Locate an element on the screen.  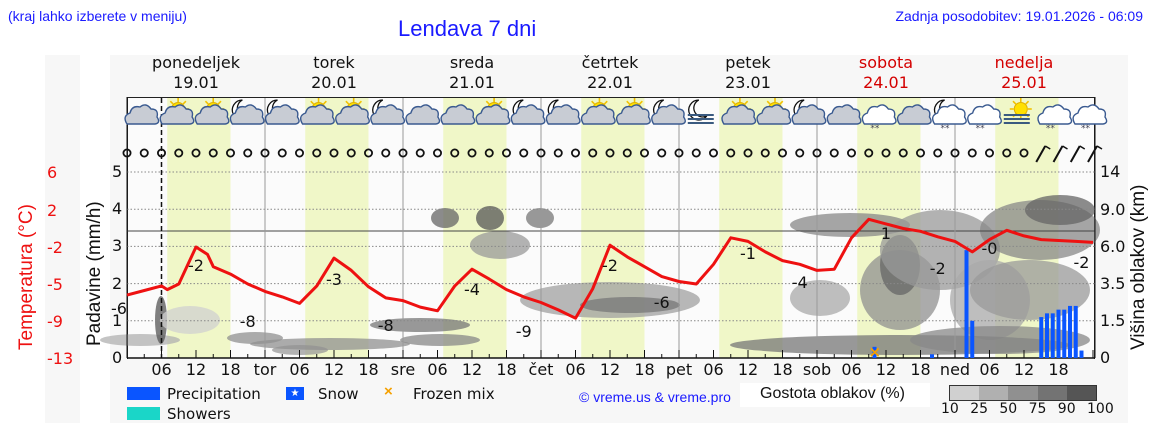
day-name: četrtek is located at coordinates (610, 62).